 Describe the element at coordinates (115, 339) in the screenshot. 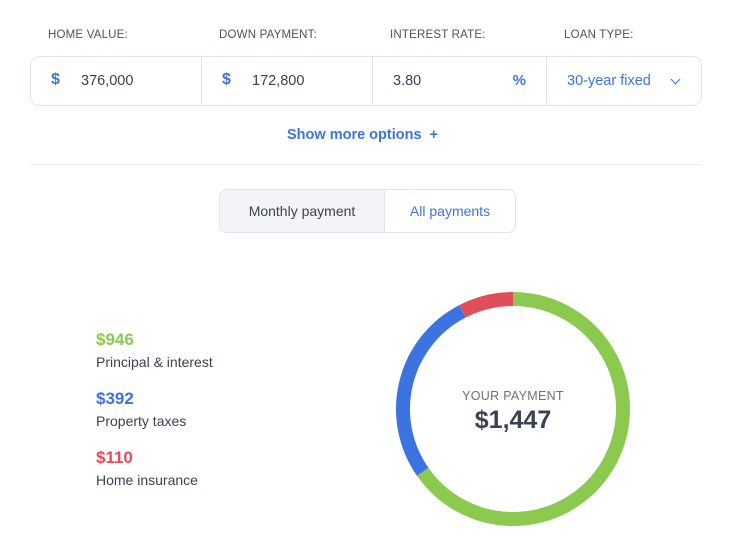

I see `principal-amount: $946` at that location.